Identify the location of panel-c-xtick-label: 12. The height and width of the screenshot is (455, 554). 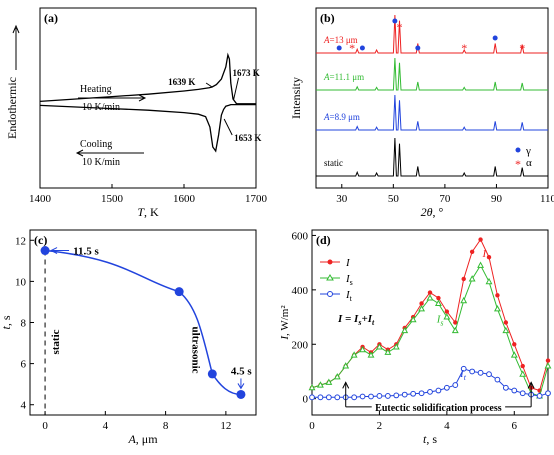
(225, 426).